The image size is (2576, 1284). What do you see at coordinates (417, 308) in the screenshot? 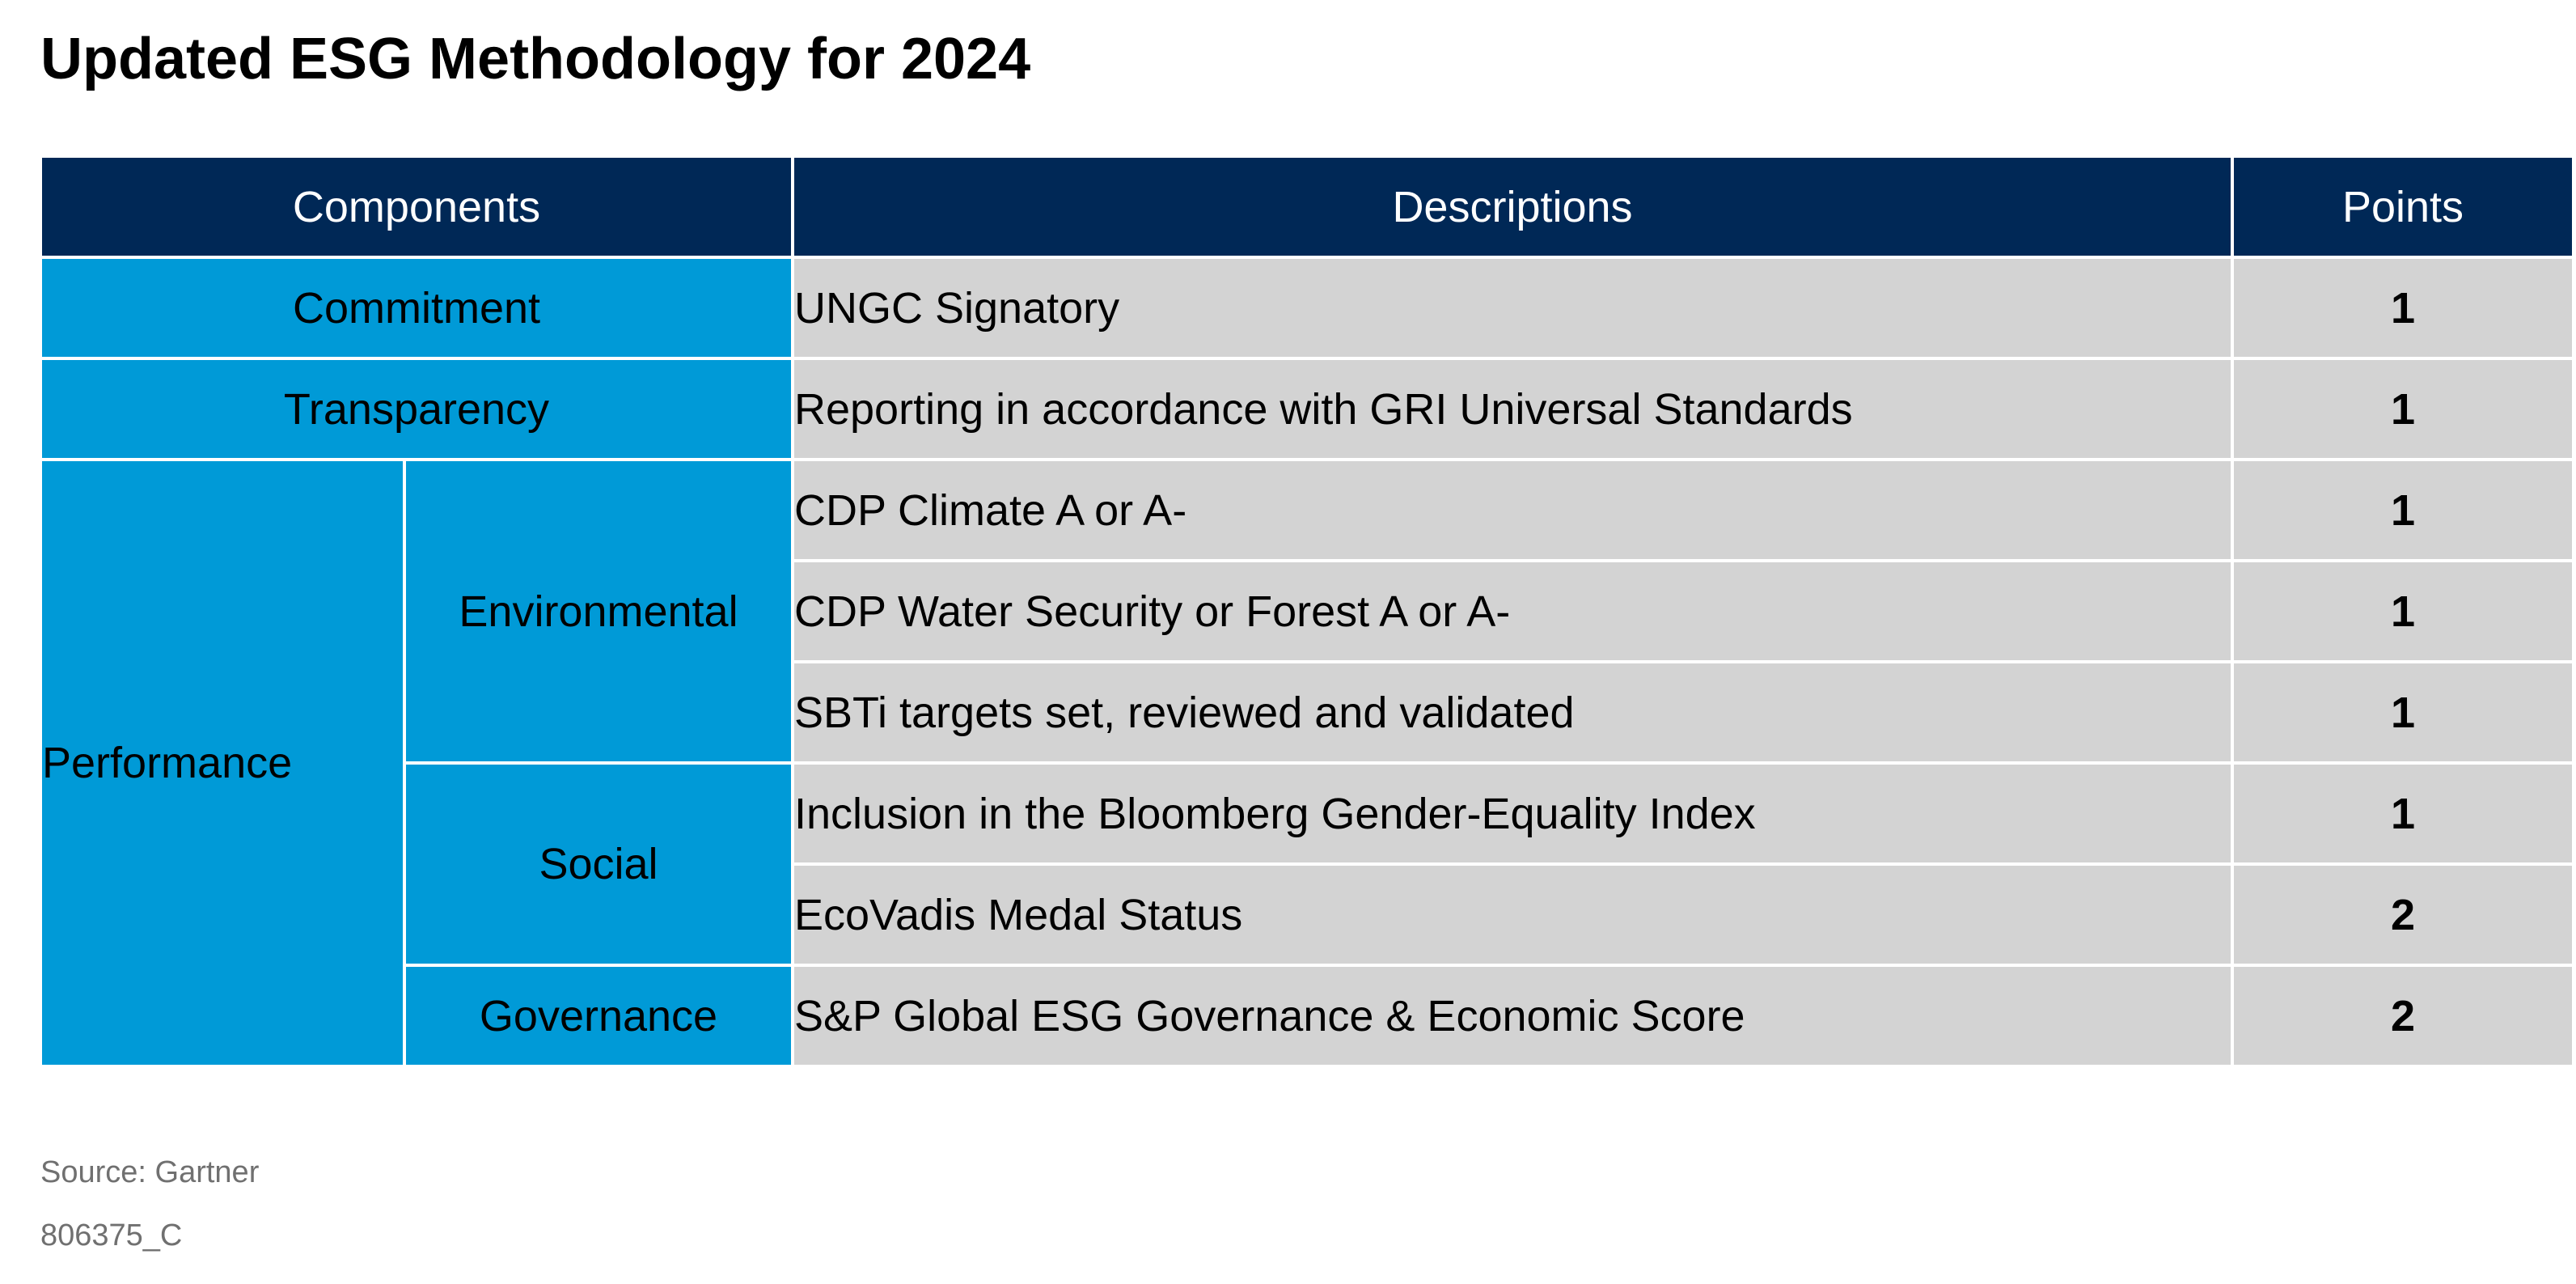
I see `component-commitment: Commitment` at bounding box center [417, 308].